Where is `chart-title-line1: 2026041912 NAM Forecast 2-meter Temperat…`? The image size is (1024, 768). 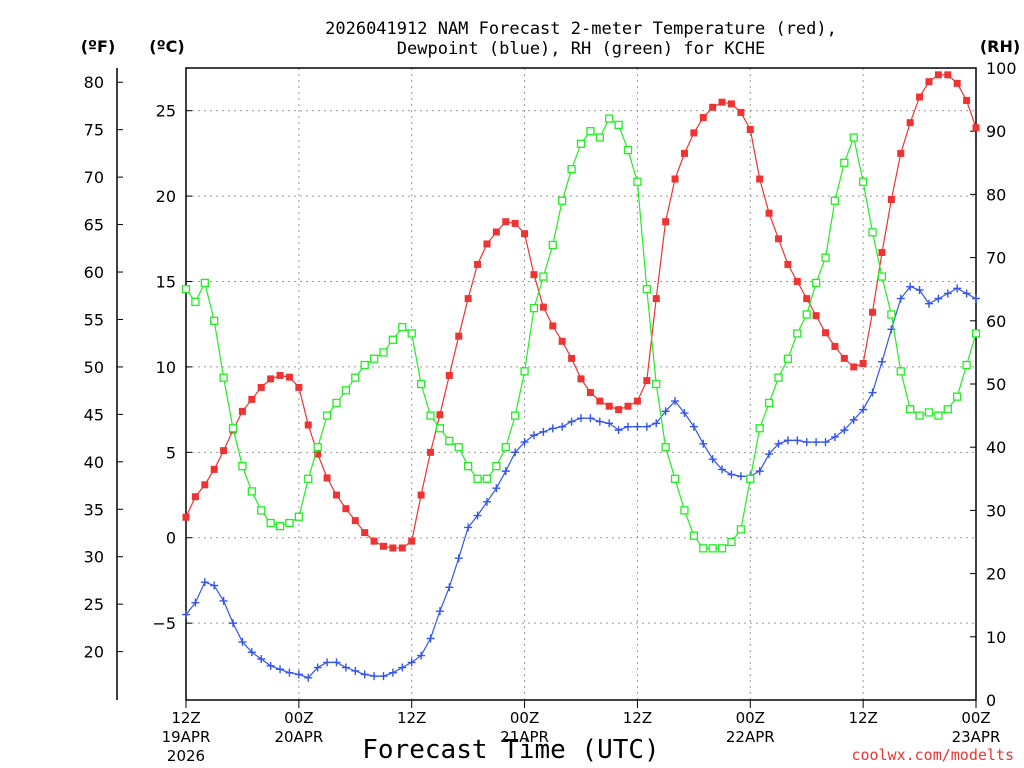
chart-title-line1: 2026041912 NAM Forecast 2-meter Temperat… is located at coordinates (581, 29).